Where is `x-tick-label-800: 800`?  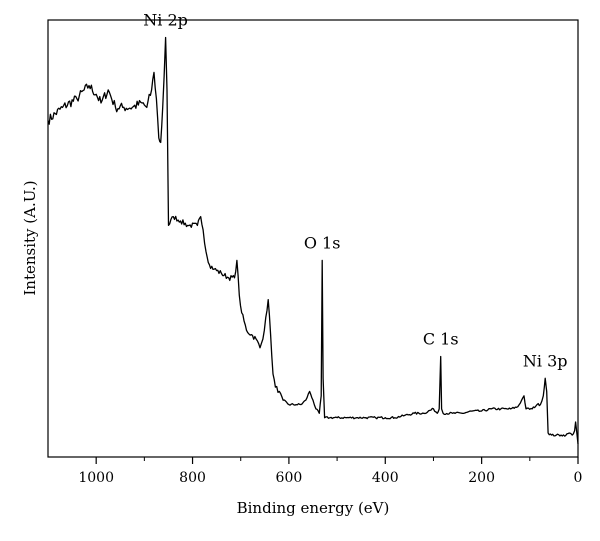
x-tick-label-800: 800 is located at coordinates (192, 478).